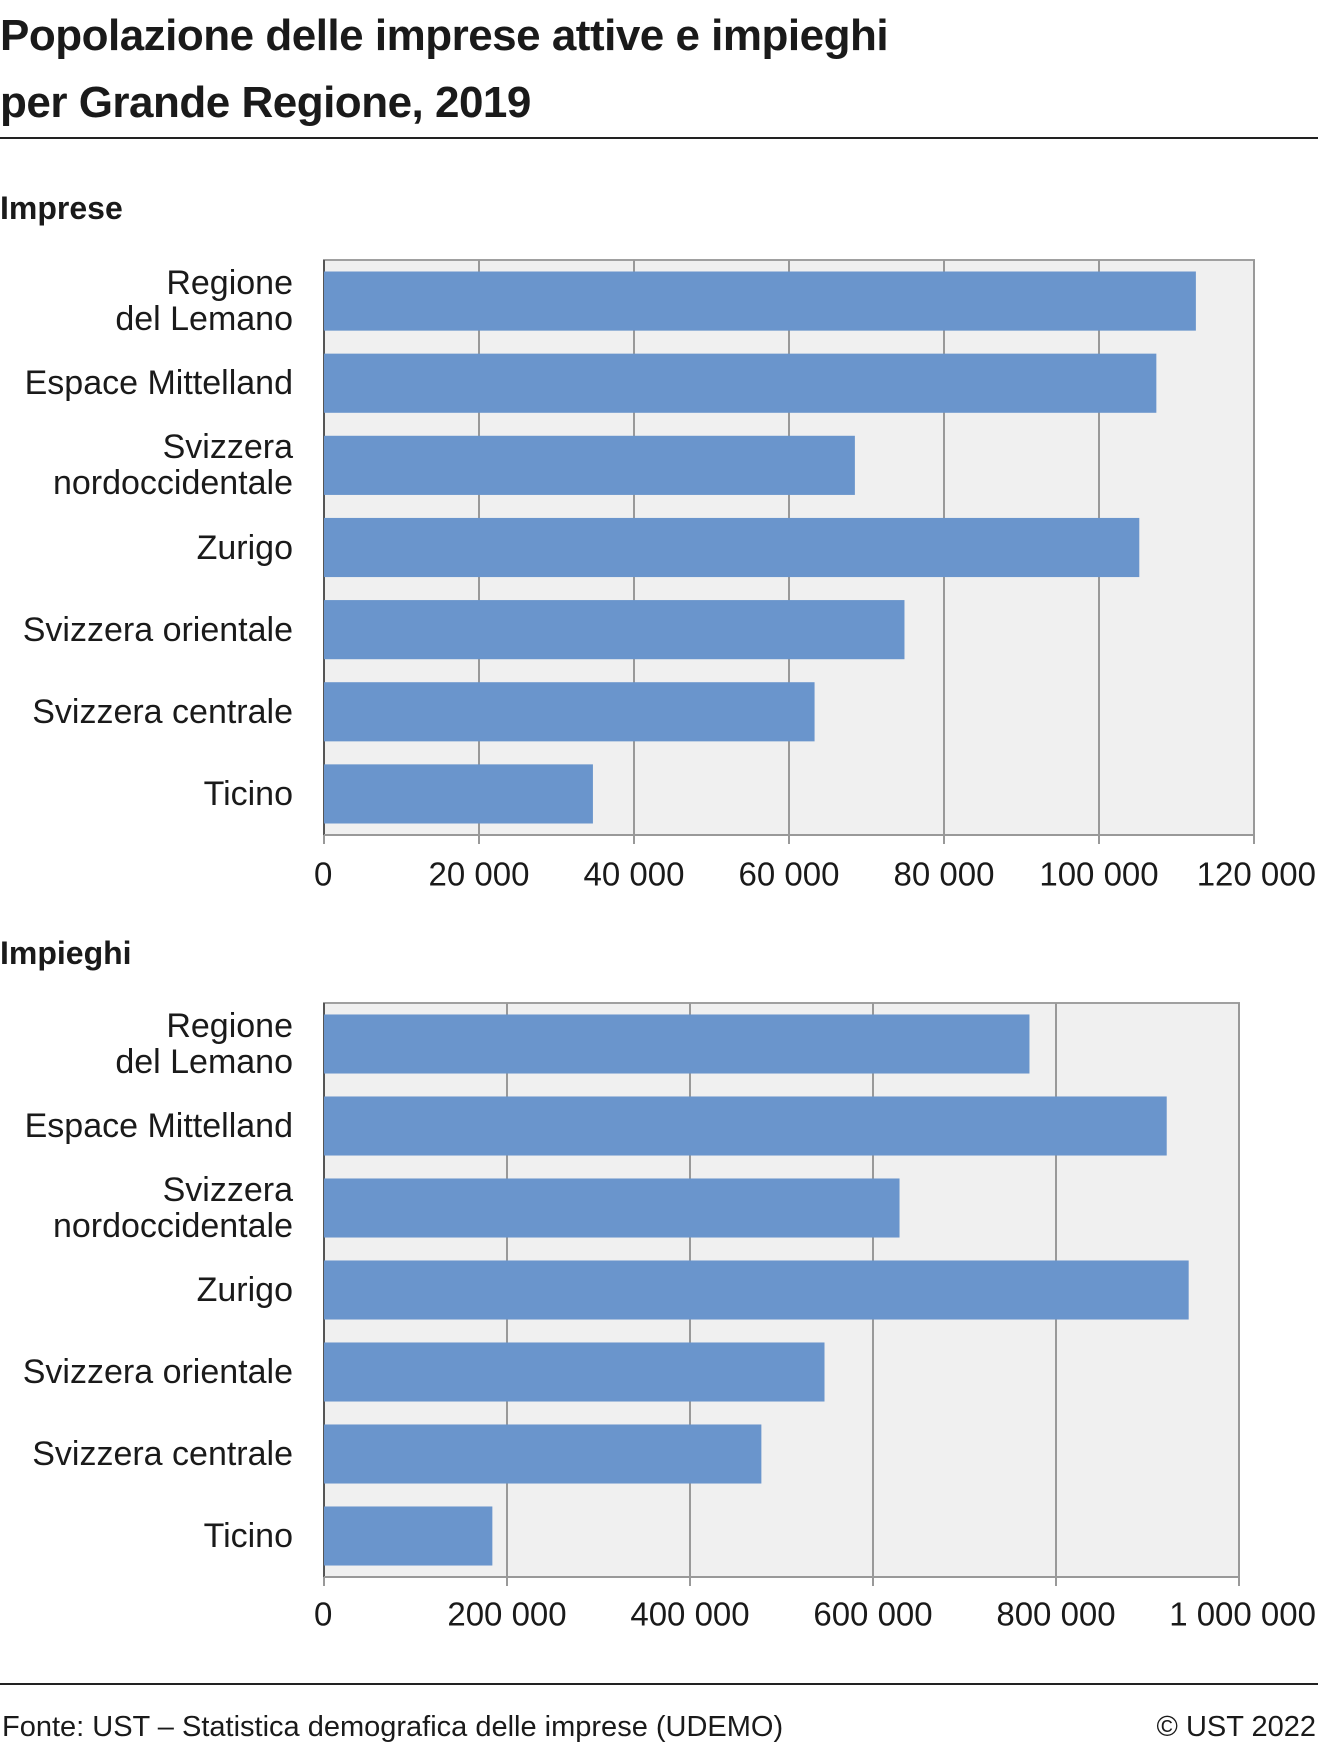 The width and height of the screenshot is (1318, 1746). I want to click on x-tick-label: 120 000, so click(1256, 874).